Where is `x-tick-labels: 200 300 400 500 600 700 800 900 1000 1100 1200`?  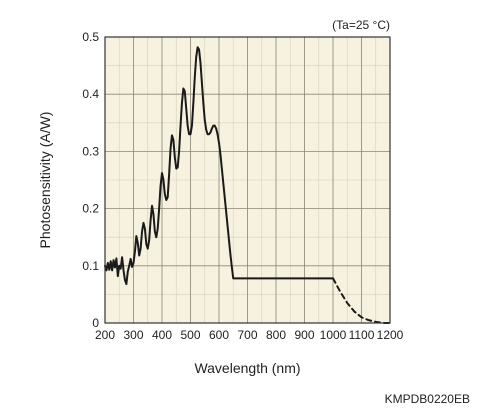
x-tick-labels: 200 300 400 500 600 700 800 900 1000 1100 1200 is located at coordinates (249, 335).